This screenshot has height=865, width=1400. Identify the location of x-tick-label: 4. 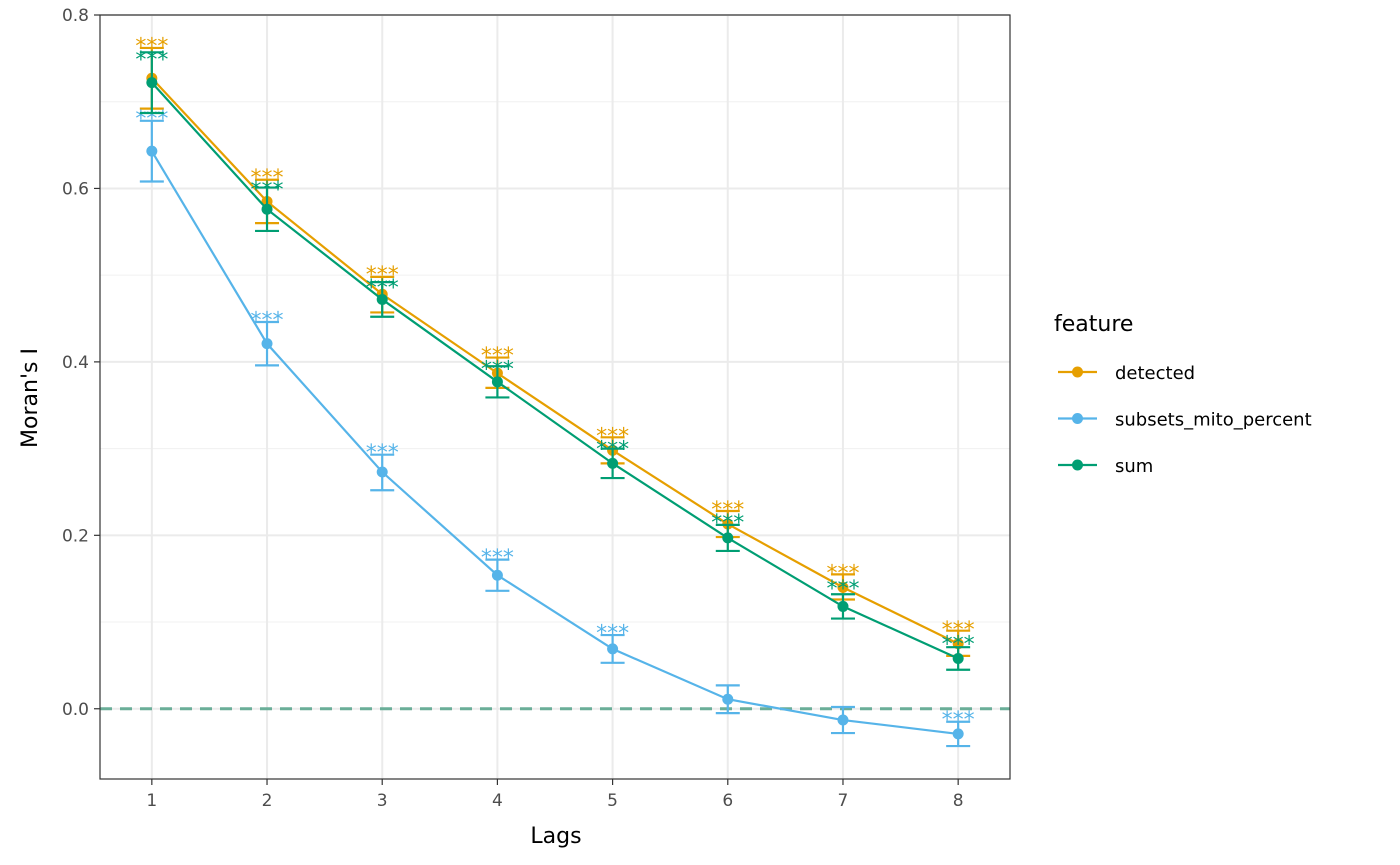
(497, 801).